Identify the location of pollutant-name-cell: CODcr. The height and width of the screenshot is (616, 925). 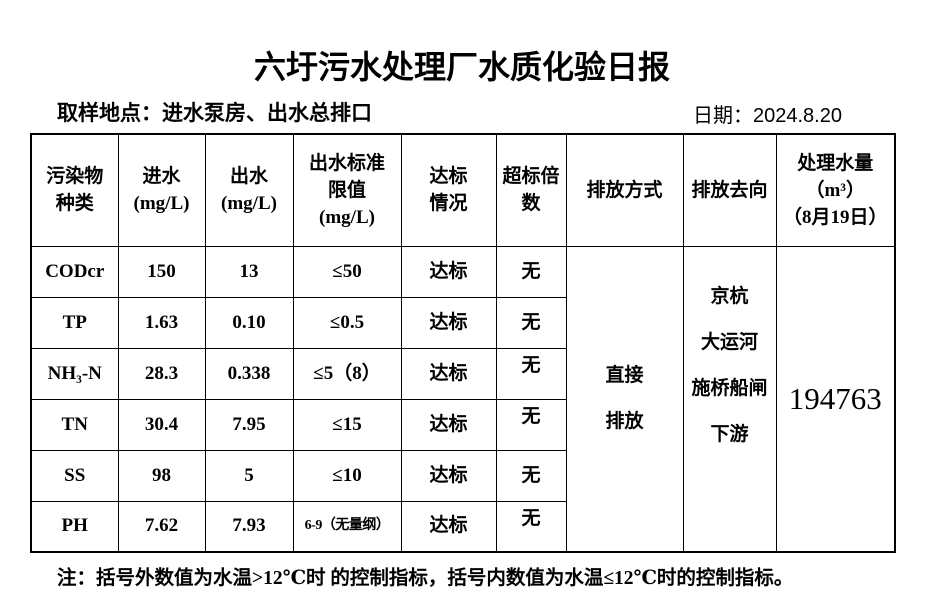
(74, 271).